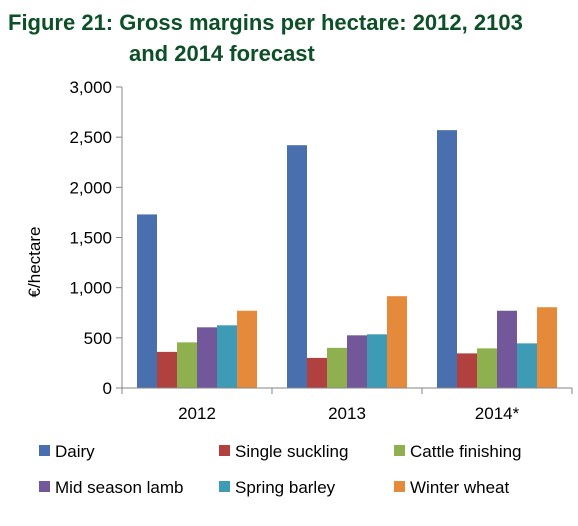 This screenshot has height=526, width=578. Describe the element at coordinates (90, 187) in the screenshot. I see `y-tick-label: 2,000` at that location.